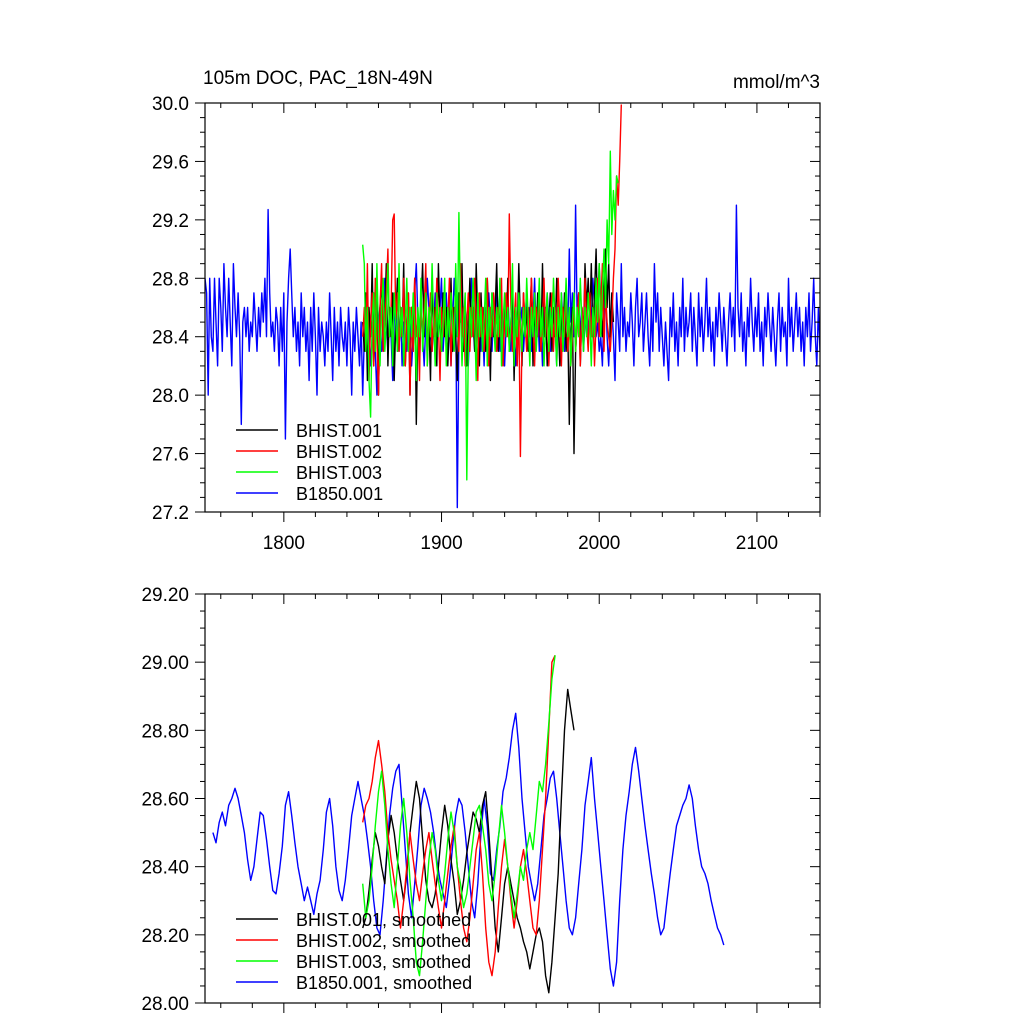 Image resolution: width=1024 pixels, height=1024 pixels. Describe the element at coordinates (170, 104) in the screenshot. I see `y-tick-label: 30.0` at that location.